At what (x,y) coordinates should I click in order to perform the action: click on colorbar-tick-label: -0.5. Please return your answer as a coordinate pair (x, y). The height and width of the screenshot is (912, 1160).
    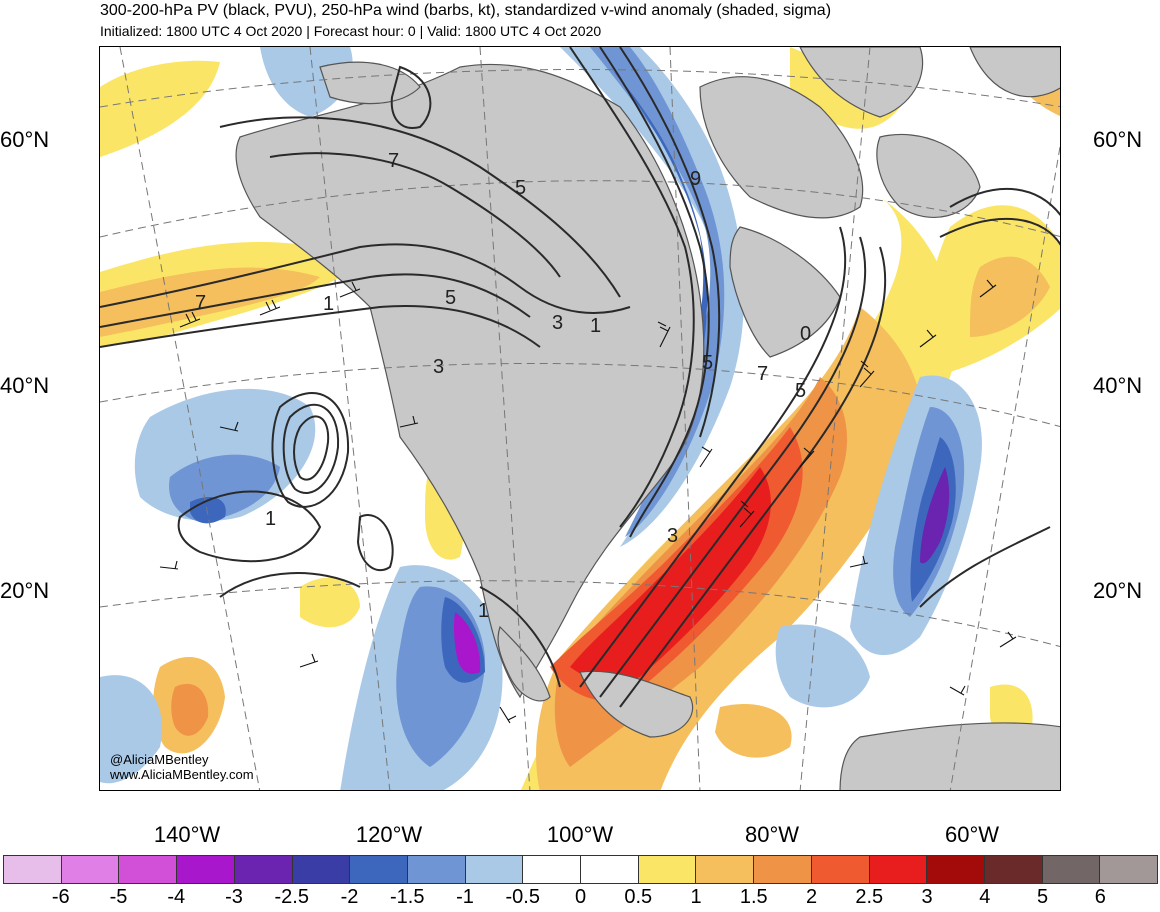
    Looking at the image, I should click on (522, 897).